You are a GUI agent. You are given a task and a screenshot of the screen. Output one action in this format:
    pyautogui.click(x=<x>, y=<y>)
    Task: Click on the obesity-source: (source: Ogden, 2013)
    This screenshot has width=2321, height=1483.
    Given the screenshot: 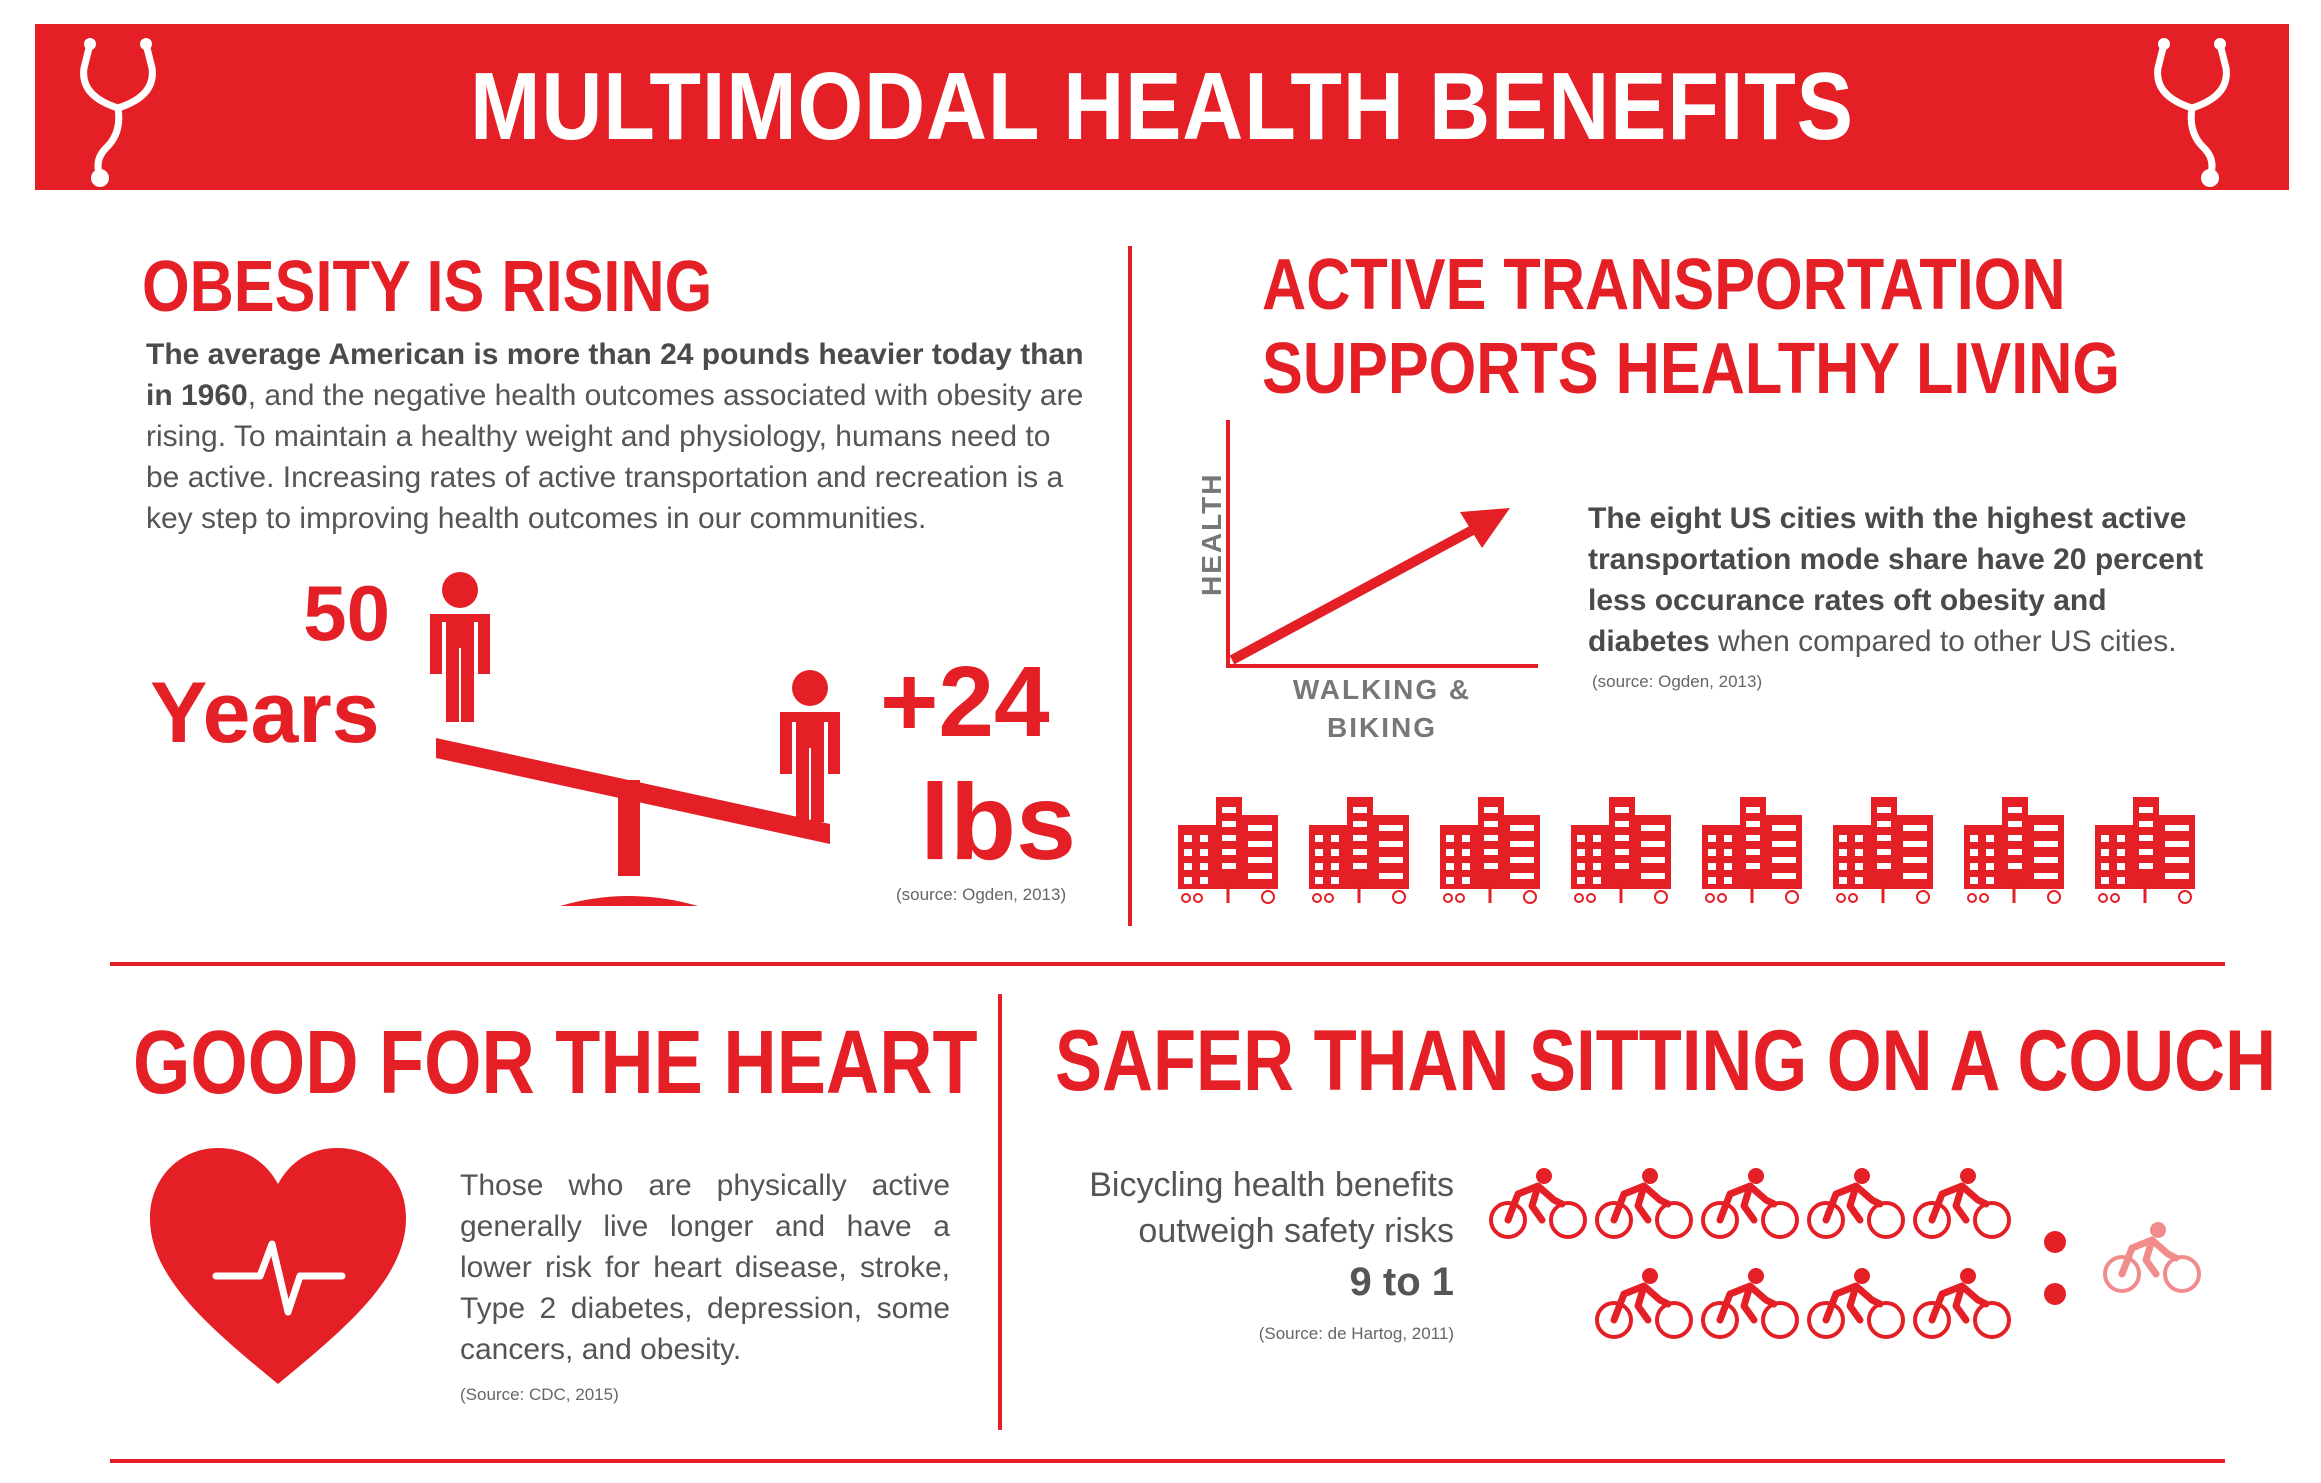 What is the action you would take?
    pyautogui.click(x=981, y=894)
    